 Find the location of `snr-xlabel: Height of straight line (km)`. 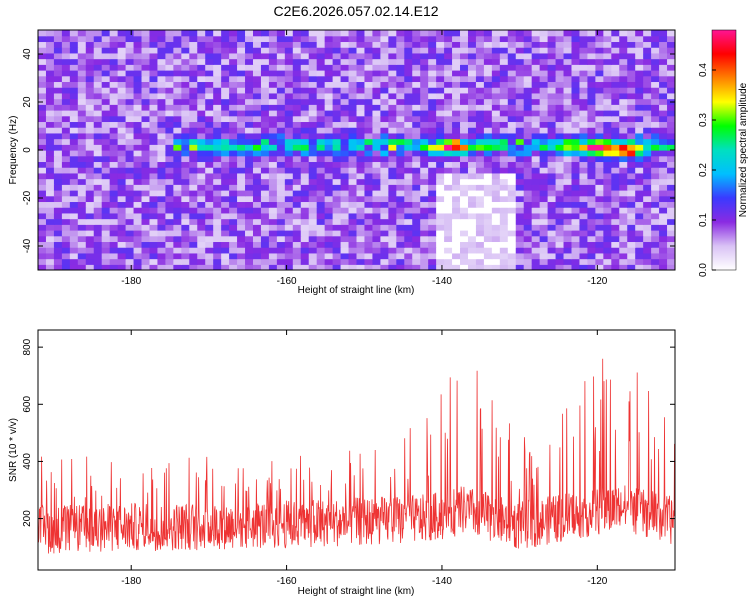

snr-xlabel: Height of straight line (km) is located at coordinates (356, 591).